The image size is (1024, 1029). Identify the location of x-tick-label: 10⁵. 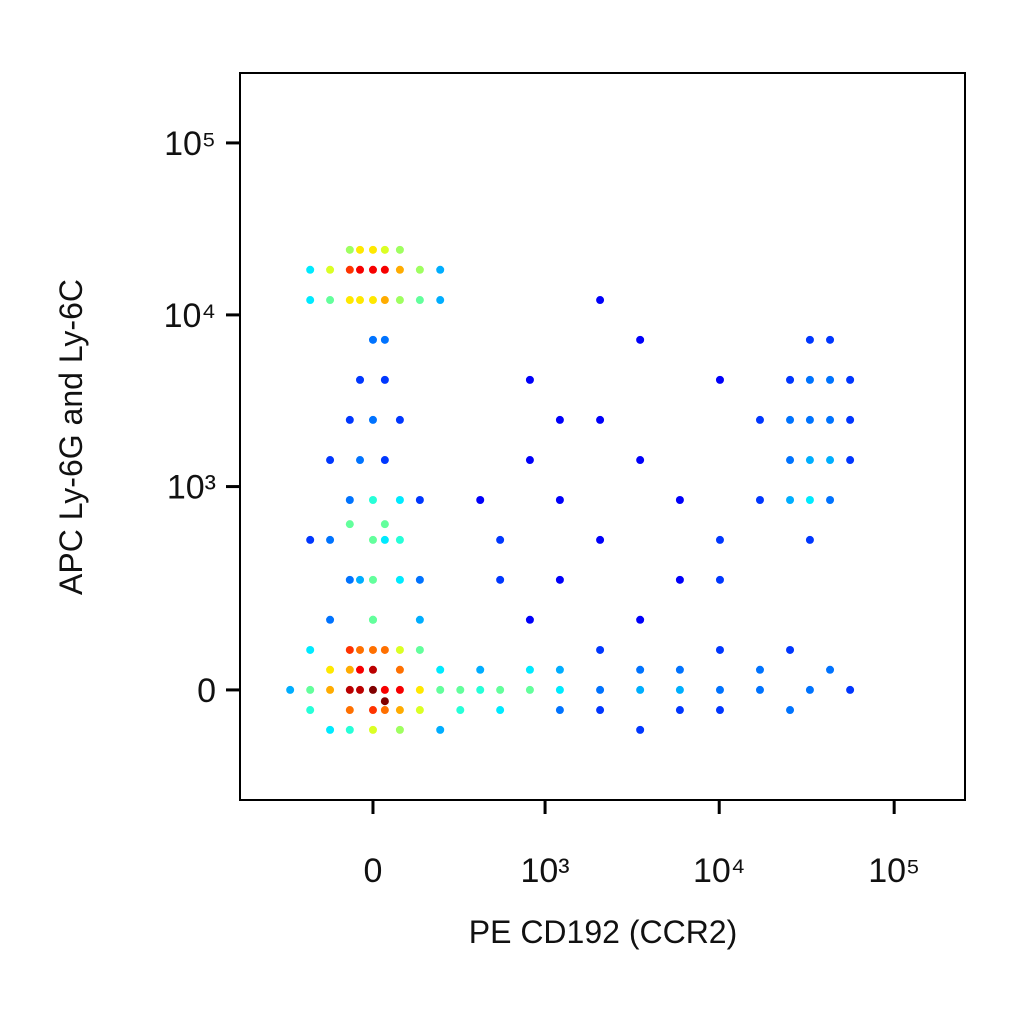
(894, 871).